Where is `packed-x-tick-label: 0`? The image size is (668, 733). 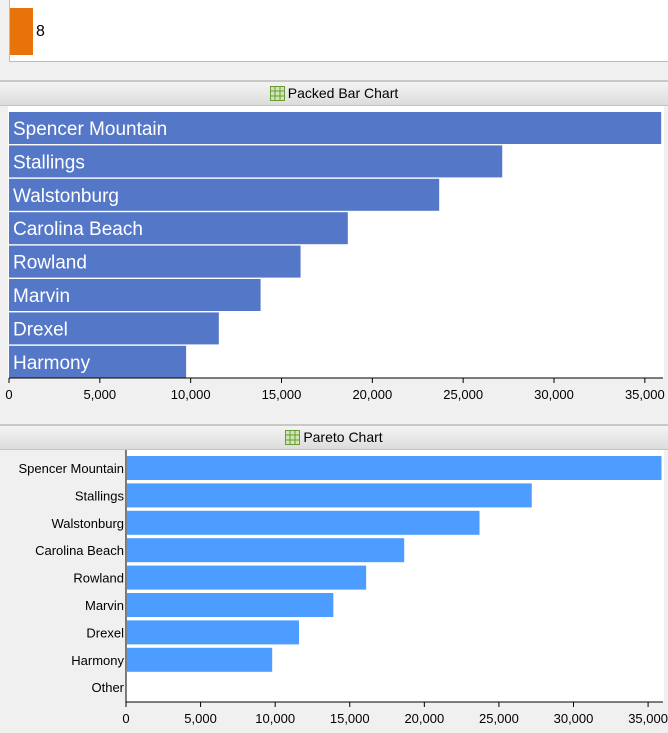
packed-x-tick-label: 0 is located at coordinates (8, 394).